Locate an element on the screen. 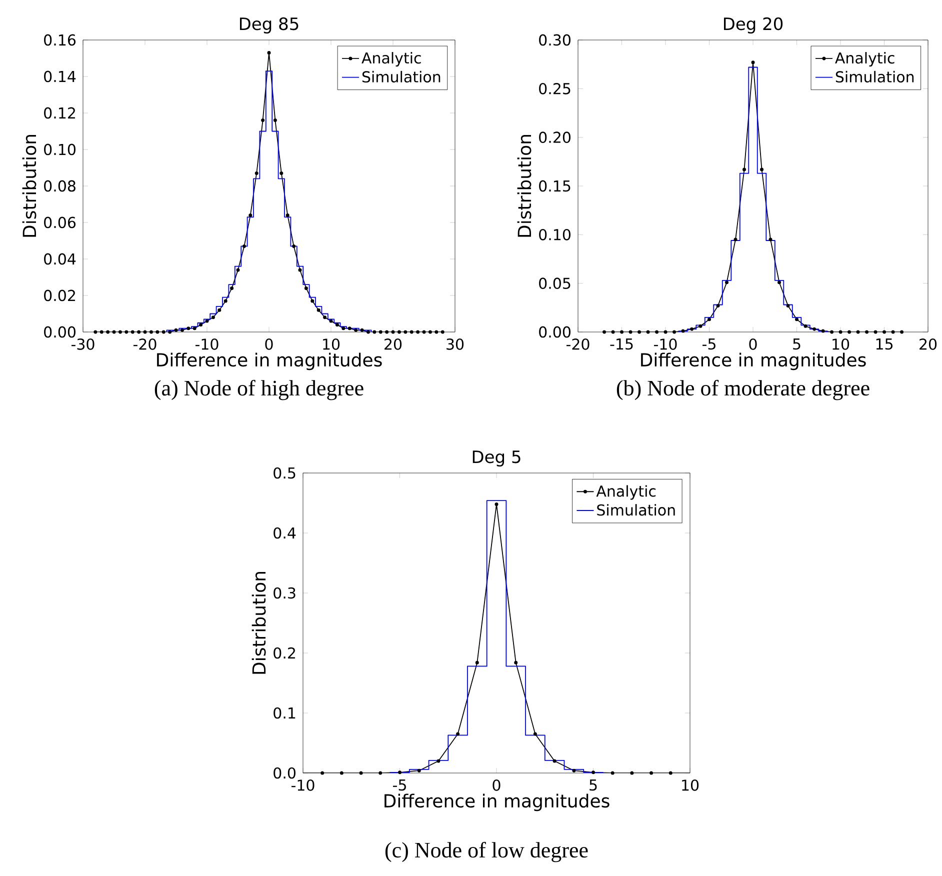 The width and height of the screenshot is (942, 876). y-tick-label: 0.00 is located at coordinates (554, 332).